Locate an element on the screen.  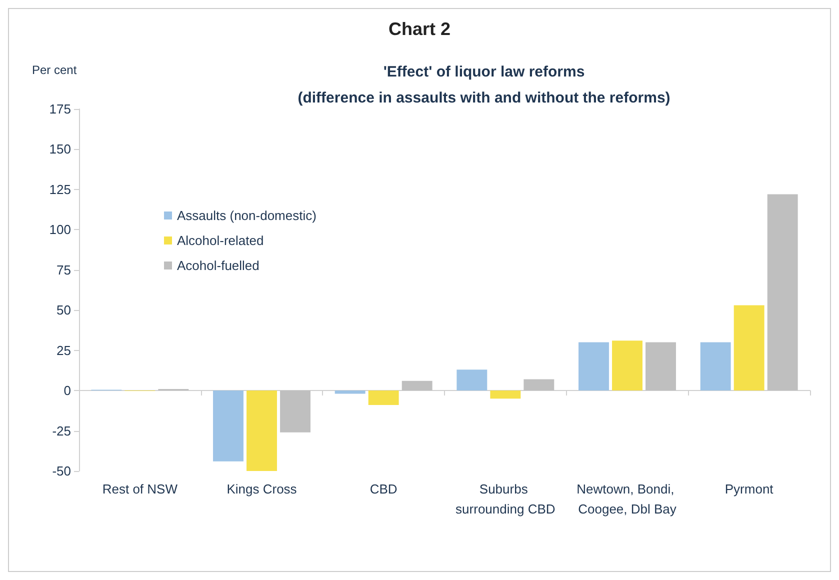
x-tick-label: Kings Cross is located at coordinates (262, 489).